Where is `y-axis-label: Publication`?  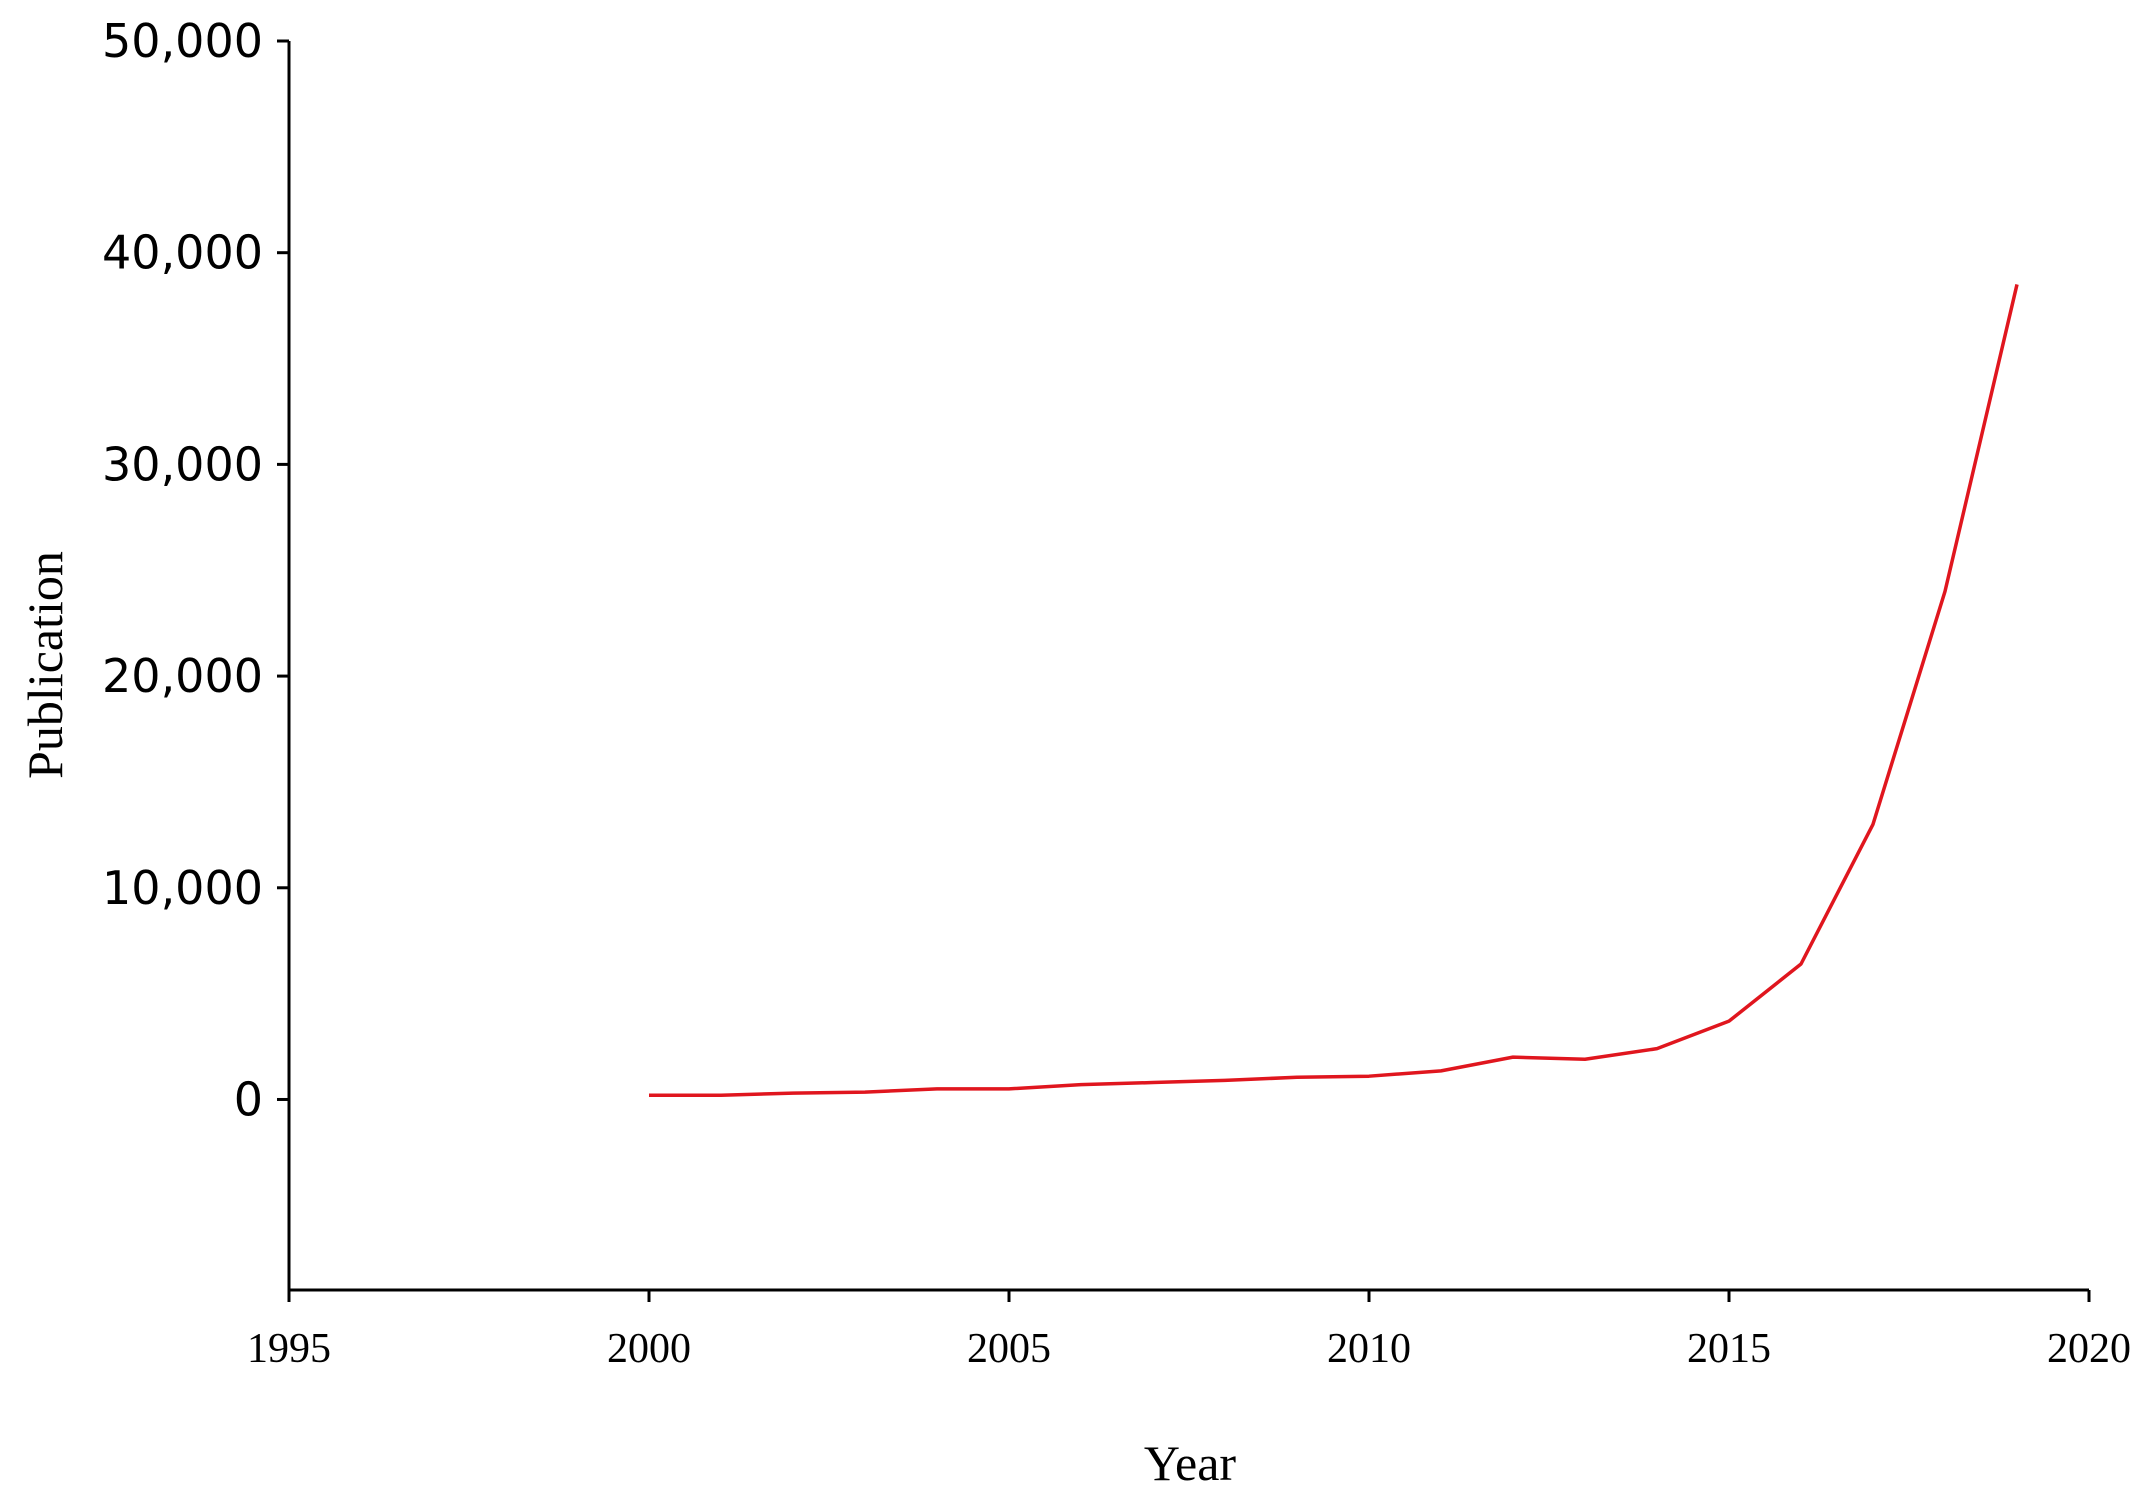 y-axis-label: Publication is located at coordinates (45, 665).